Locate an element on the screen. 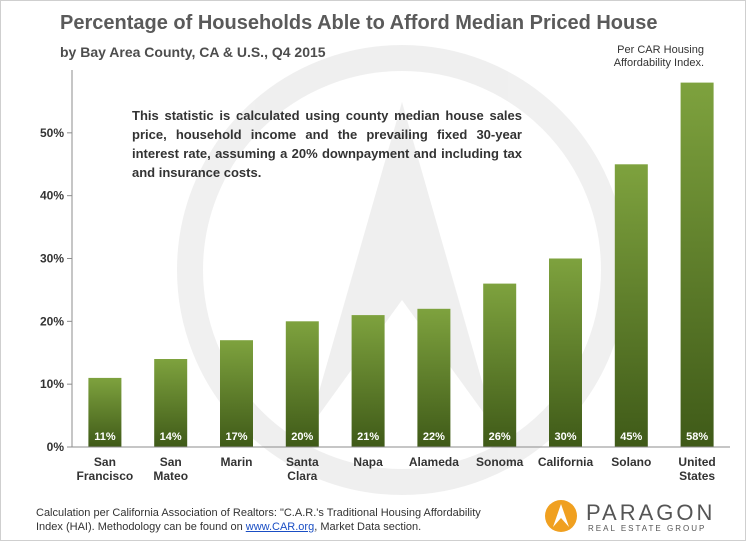  x-tick-label: Marin is located at coordinates (236, 462).